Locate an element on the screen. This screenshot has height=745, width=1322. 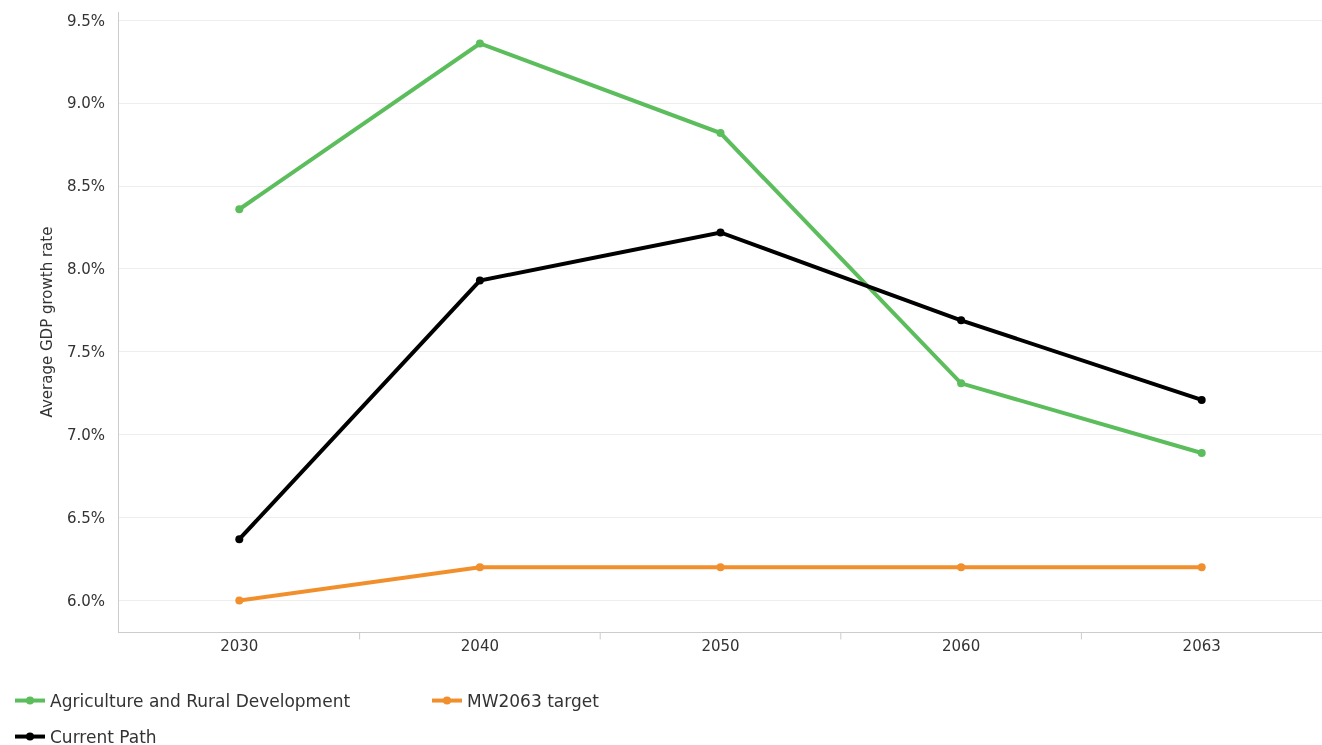
y-tick-label: 9.0% is located at coordinates (85, 103).